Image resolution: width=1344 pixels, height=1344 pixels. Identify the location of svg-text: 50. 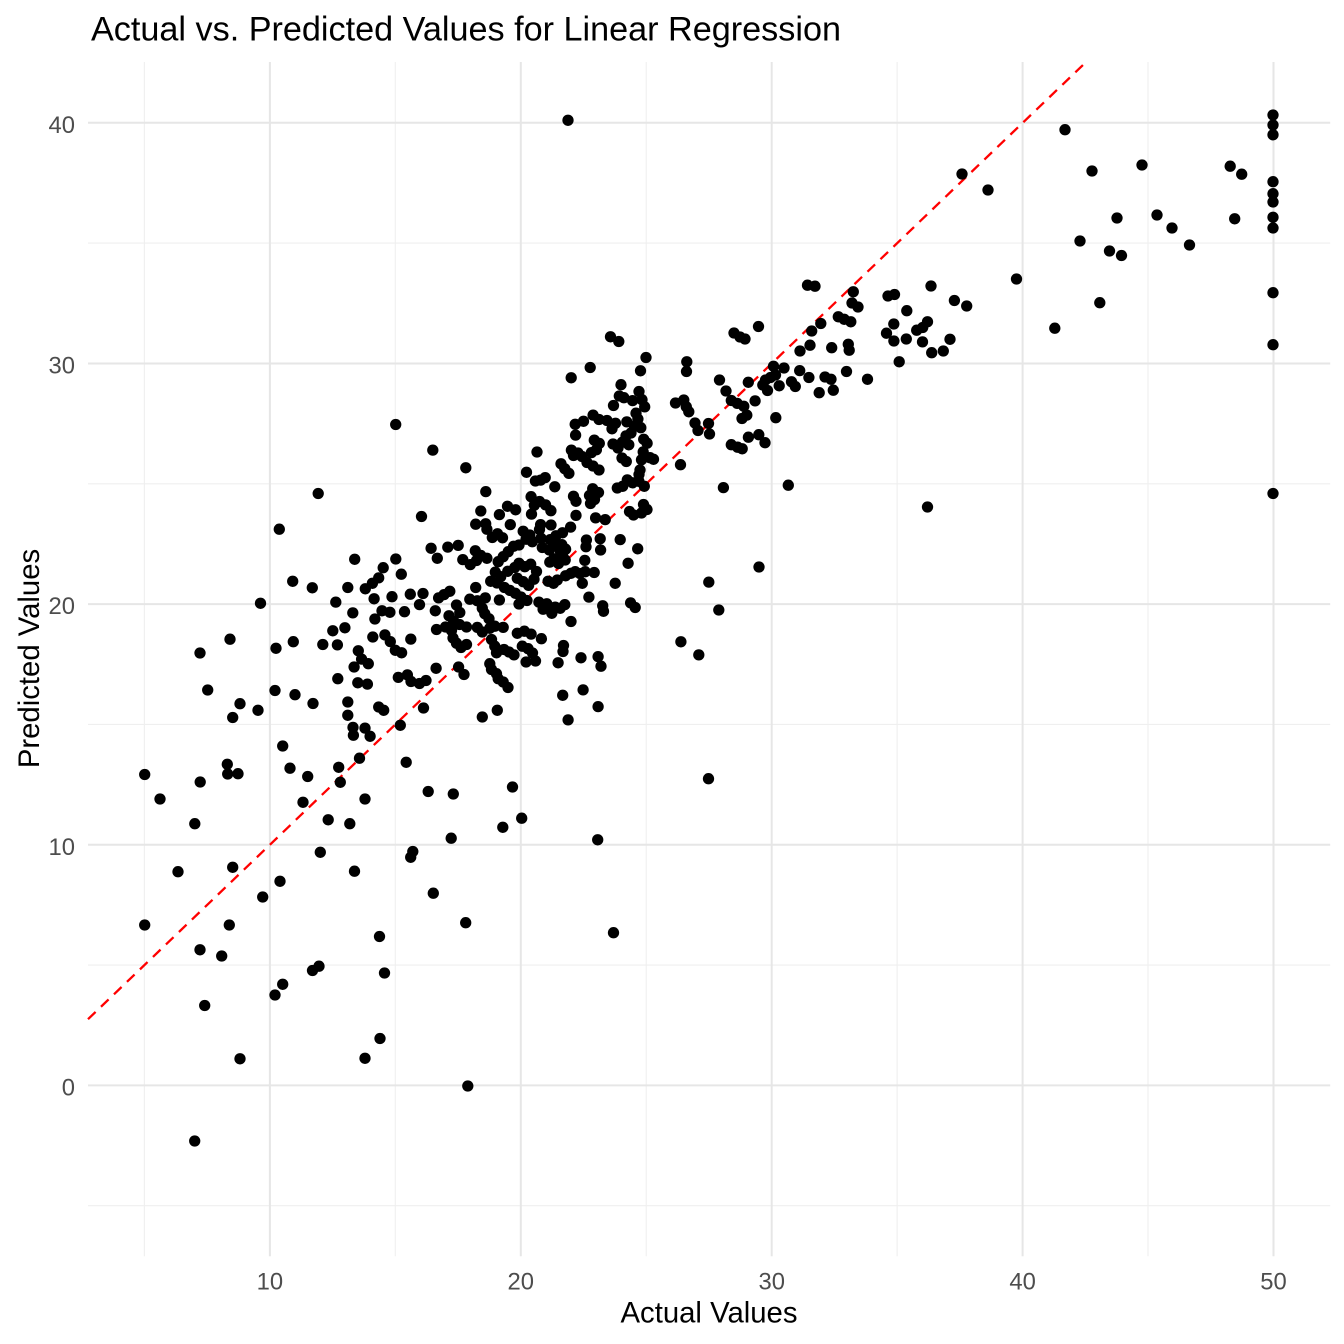
(1273, 1282).